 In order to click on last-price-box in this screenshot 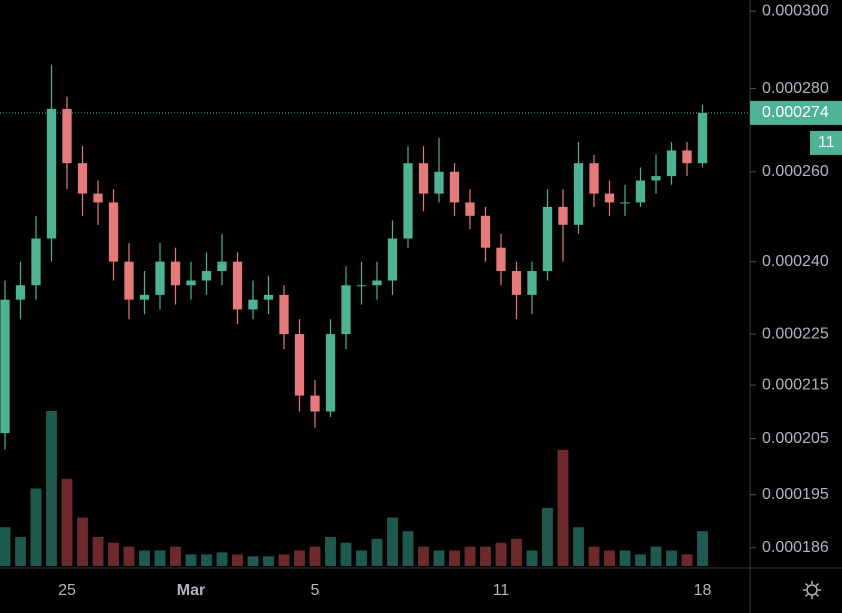, I will do `click(796, 112)`.